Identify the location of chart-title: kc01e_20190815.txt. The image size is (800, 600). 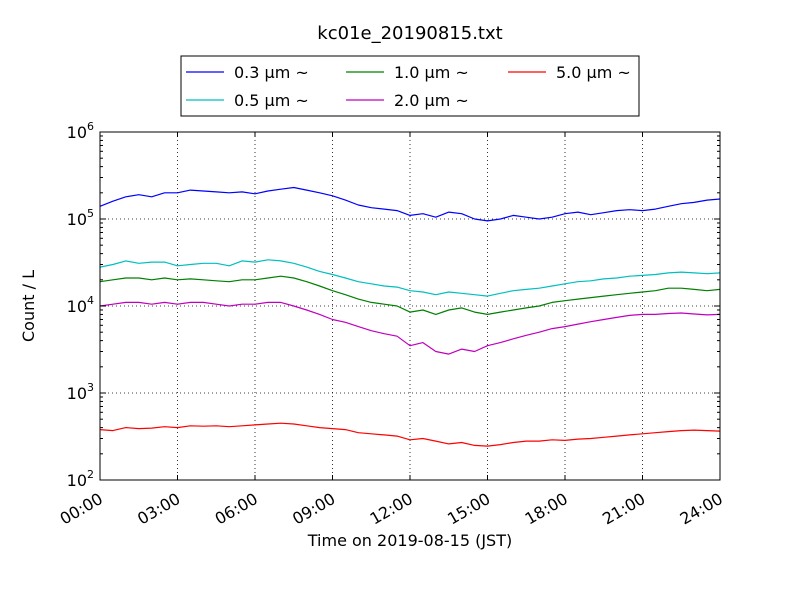
(409, 33).